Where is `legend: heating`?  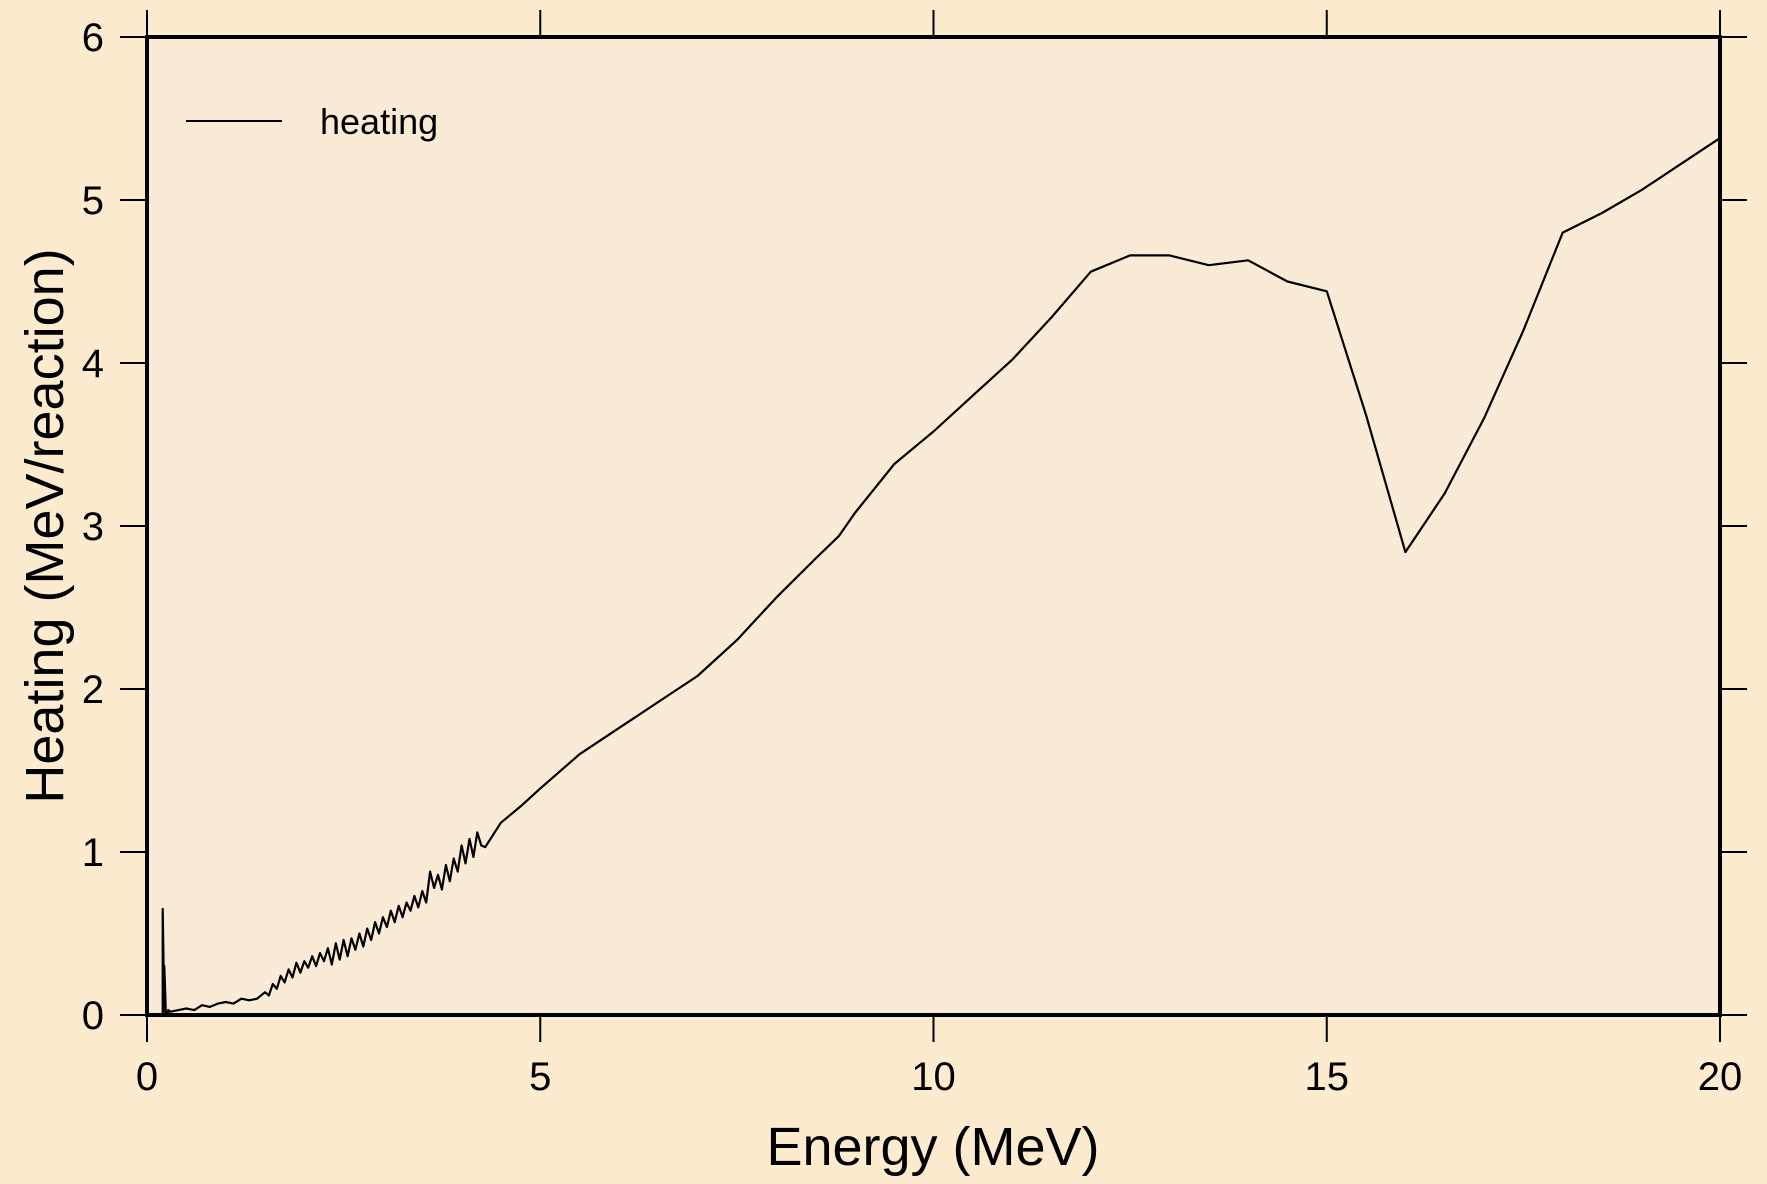
legend: heating is located at coordinates (312, 121).